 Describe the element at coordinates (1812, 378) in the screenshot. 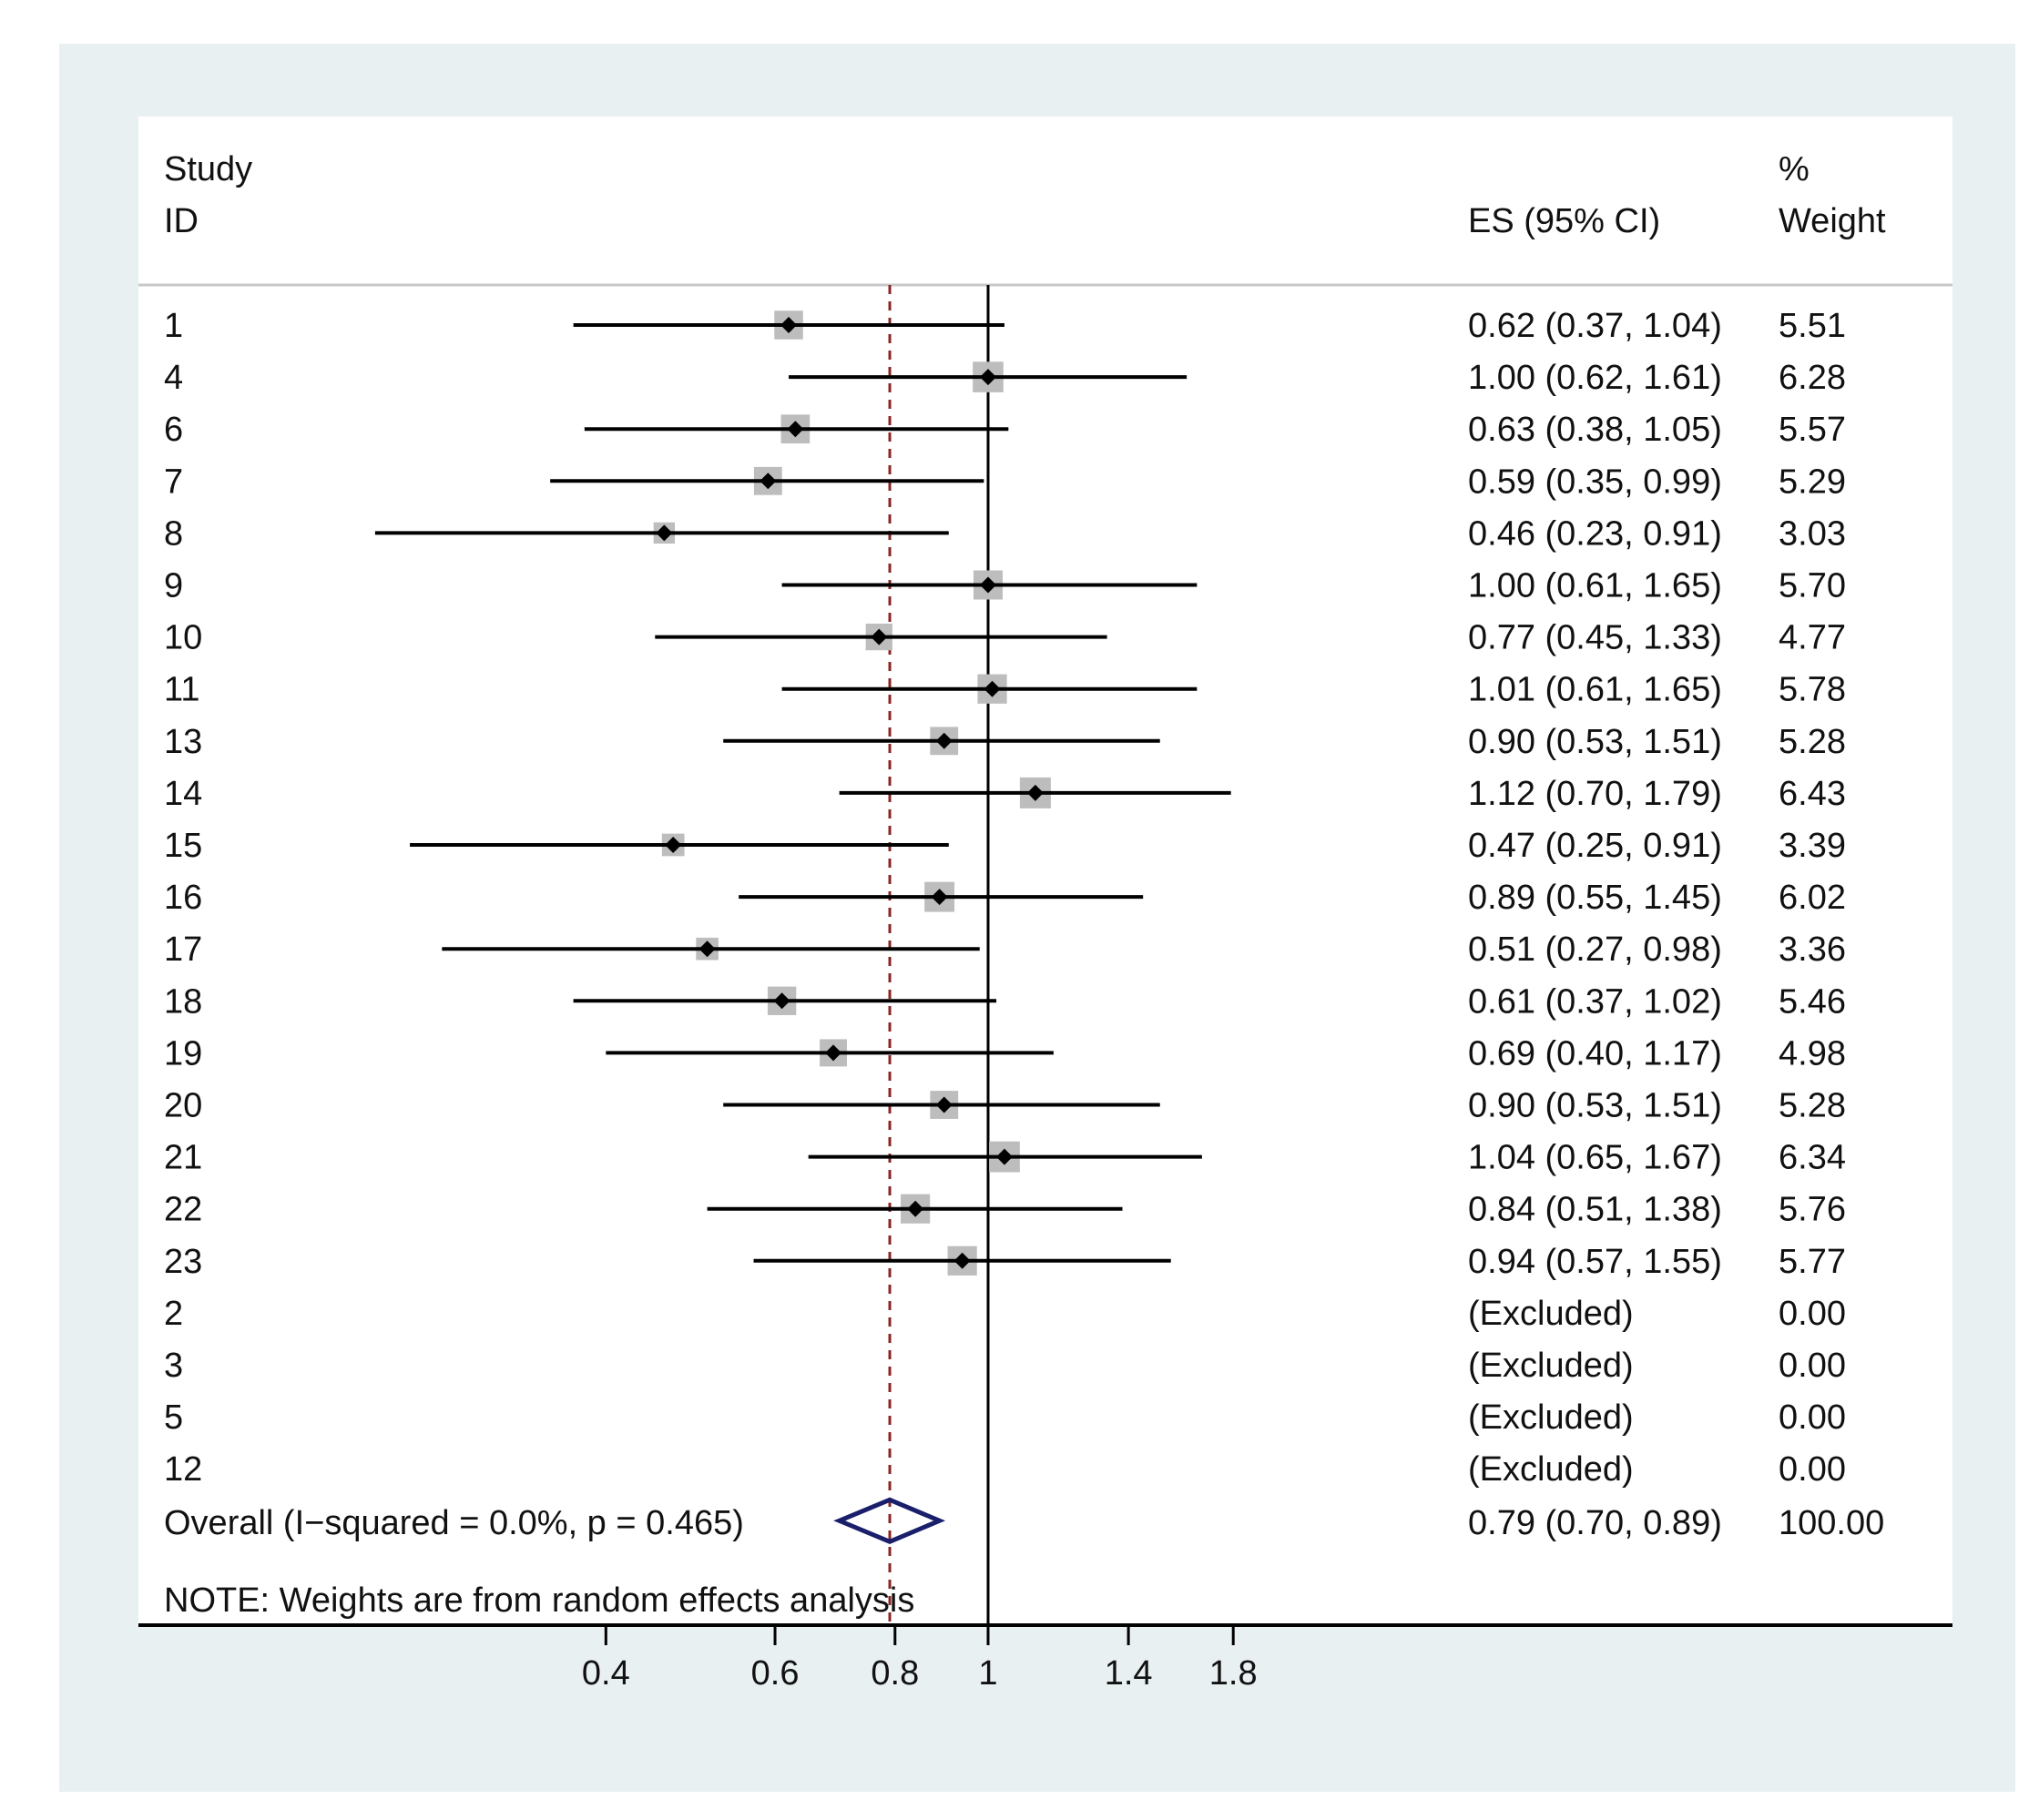

I see `study-weight-text: 6.28` at that location.